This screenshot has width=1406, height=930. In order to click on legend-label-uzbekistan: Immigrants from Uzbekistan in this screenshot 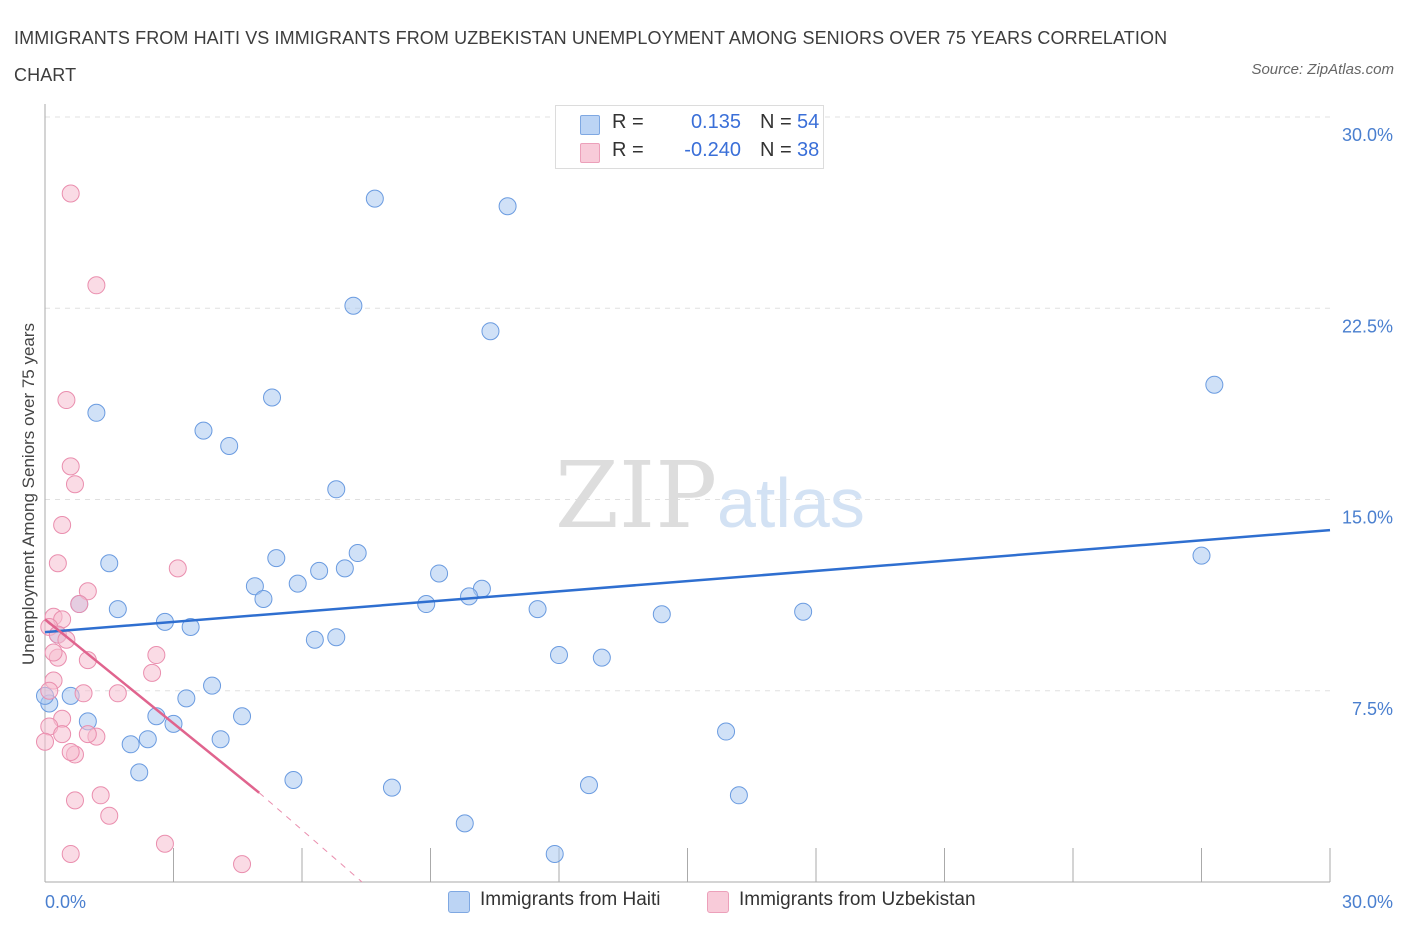, I will do `click(857, 899)`.